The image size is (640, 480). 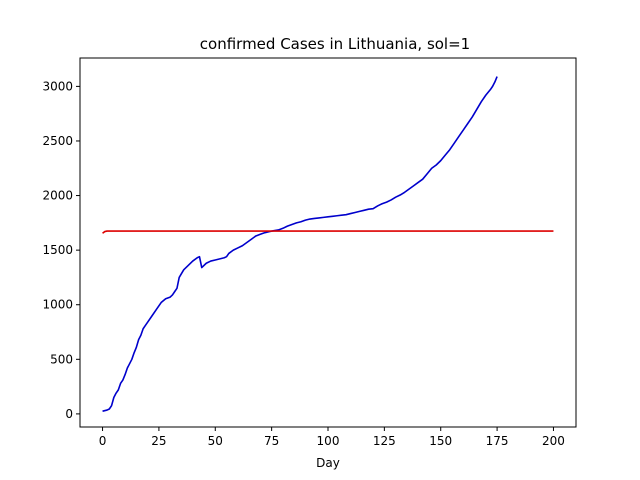 I want to click on y-tick-label: 0, so click(x=69, y=414).